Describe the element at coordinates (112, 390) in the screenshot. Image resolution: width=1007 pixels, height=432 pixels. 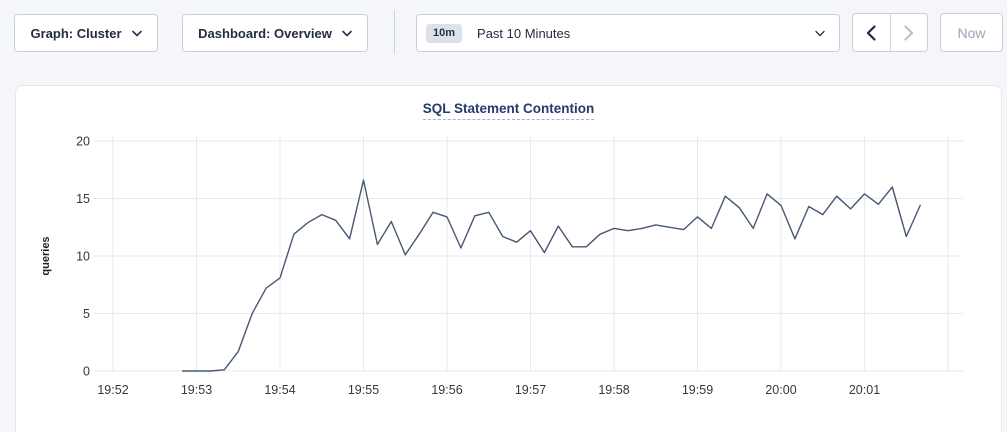
I see `x-tick-label: 19:52` at that location.